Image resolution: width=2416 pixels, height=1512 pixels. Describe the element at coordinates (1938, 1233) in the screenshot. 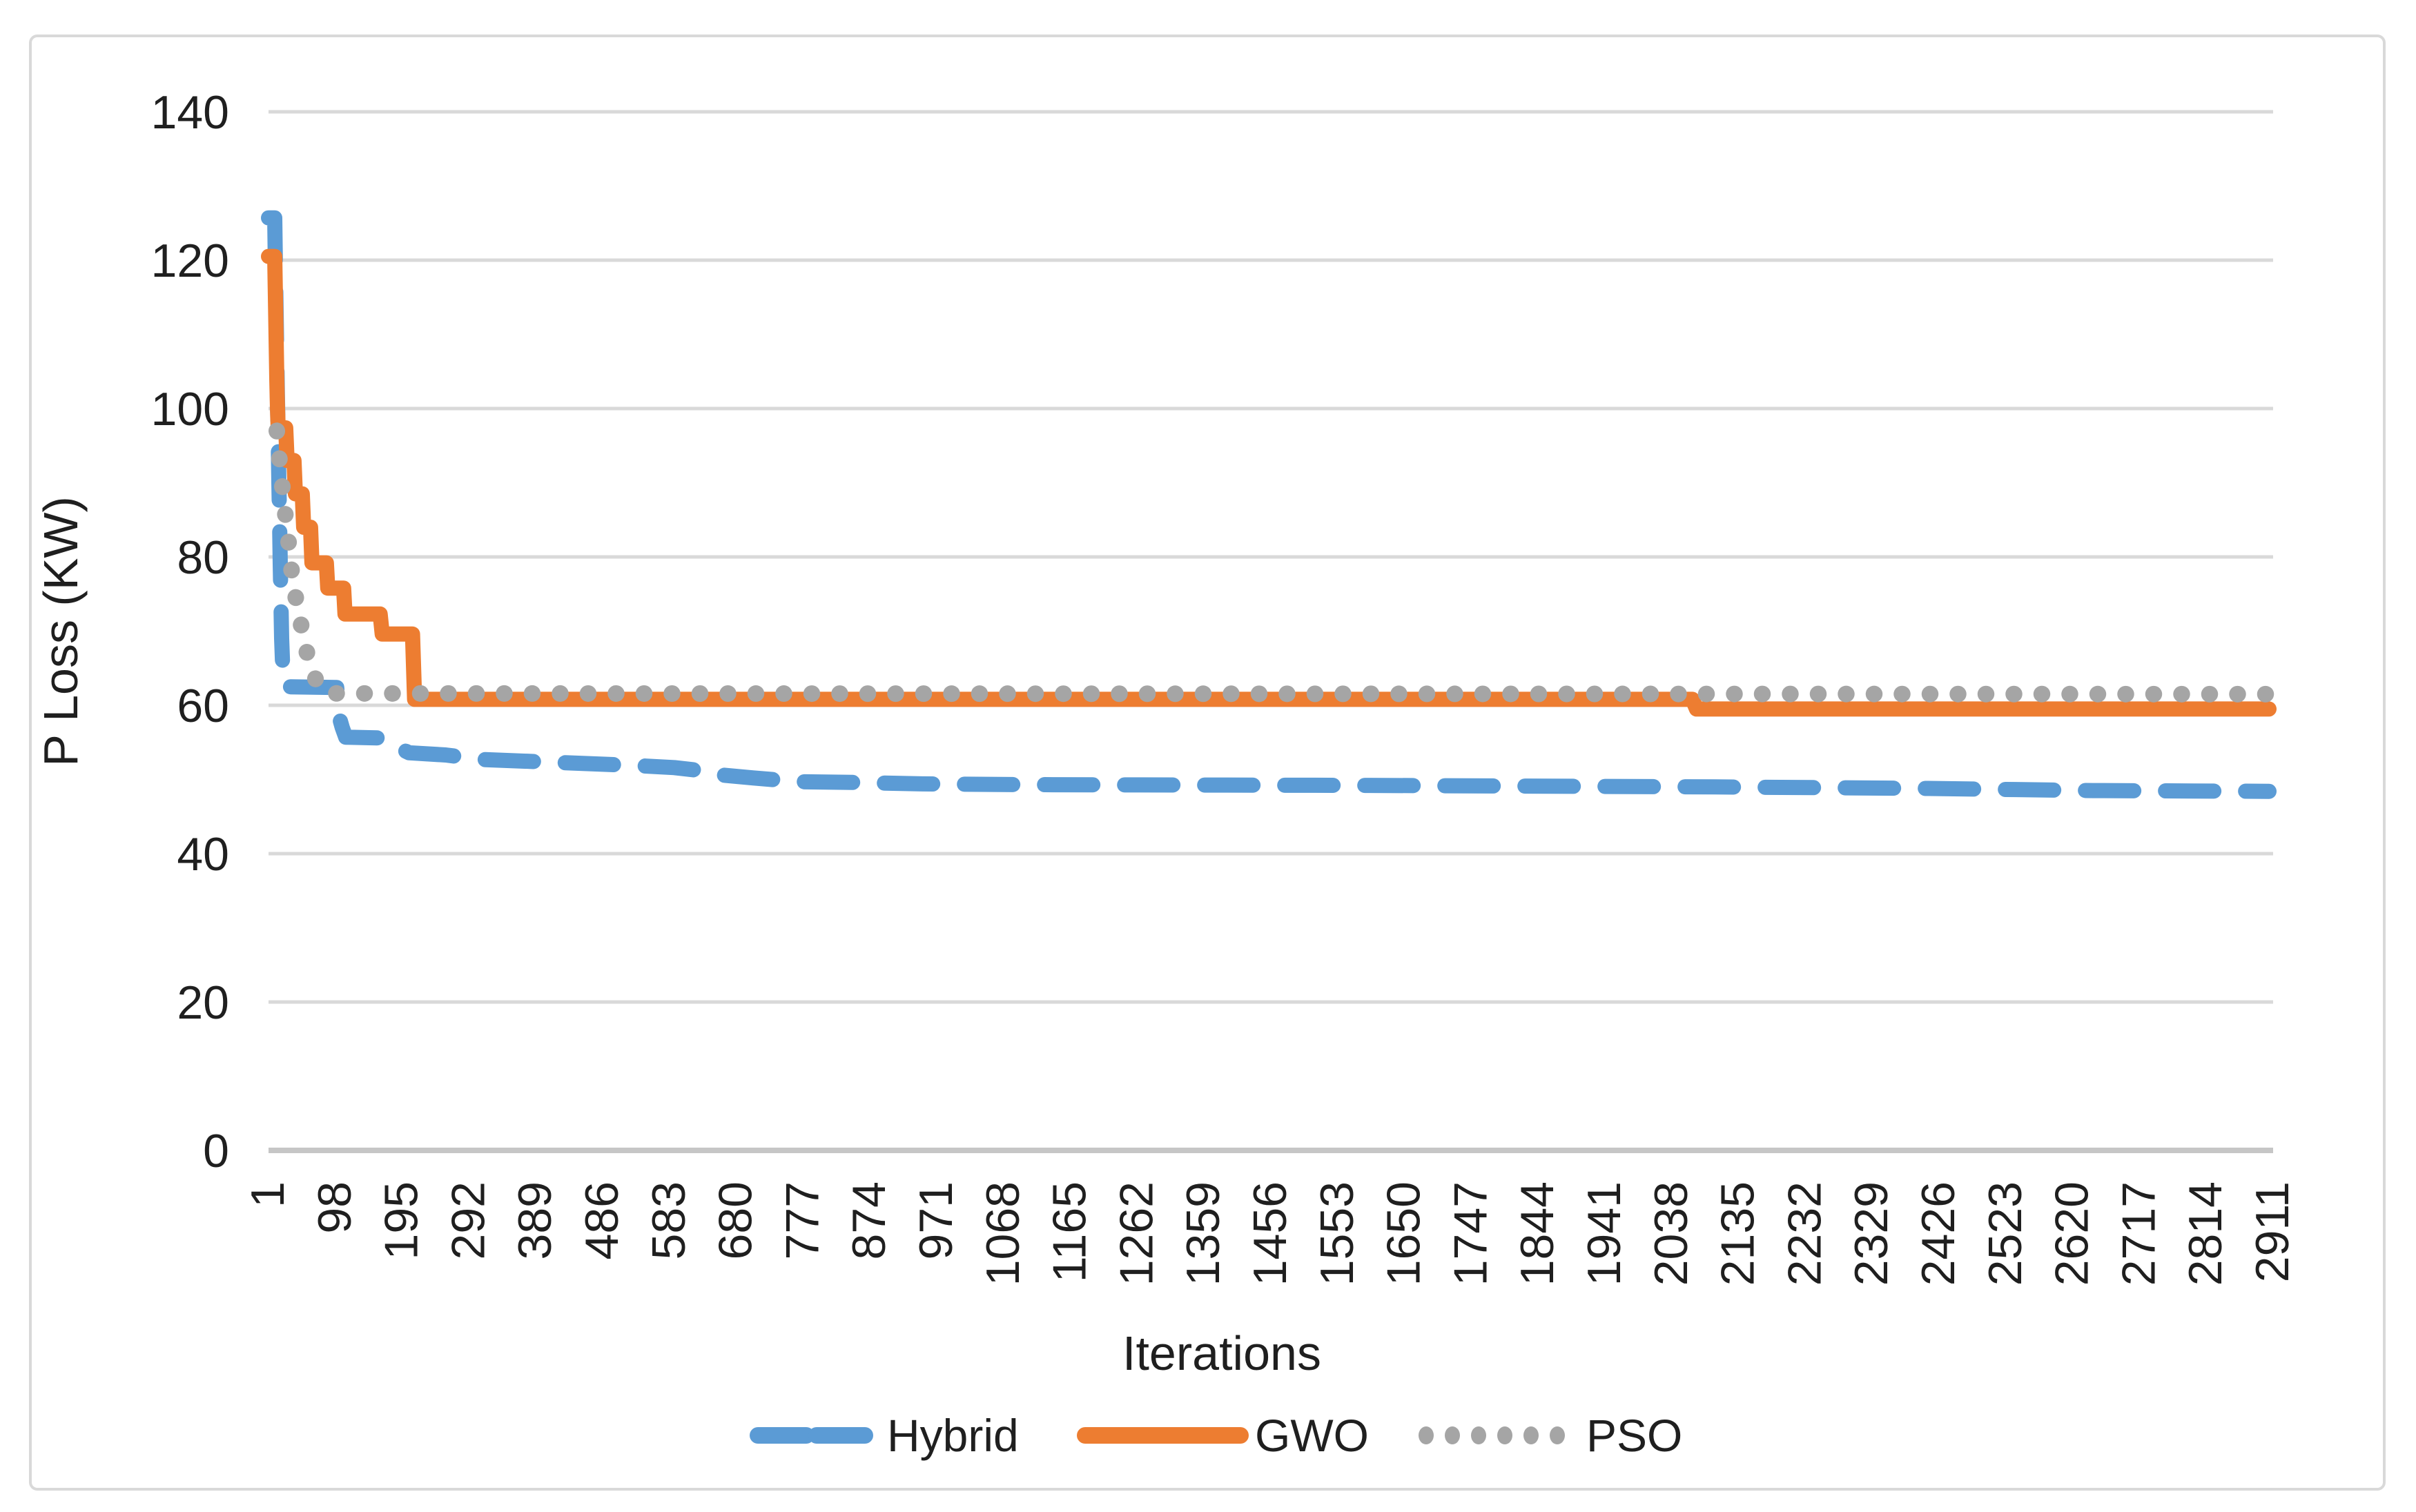

I see `x-tick-label-2426: 2426` at that location.